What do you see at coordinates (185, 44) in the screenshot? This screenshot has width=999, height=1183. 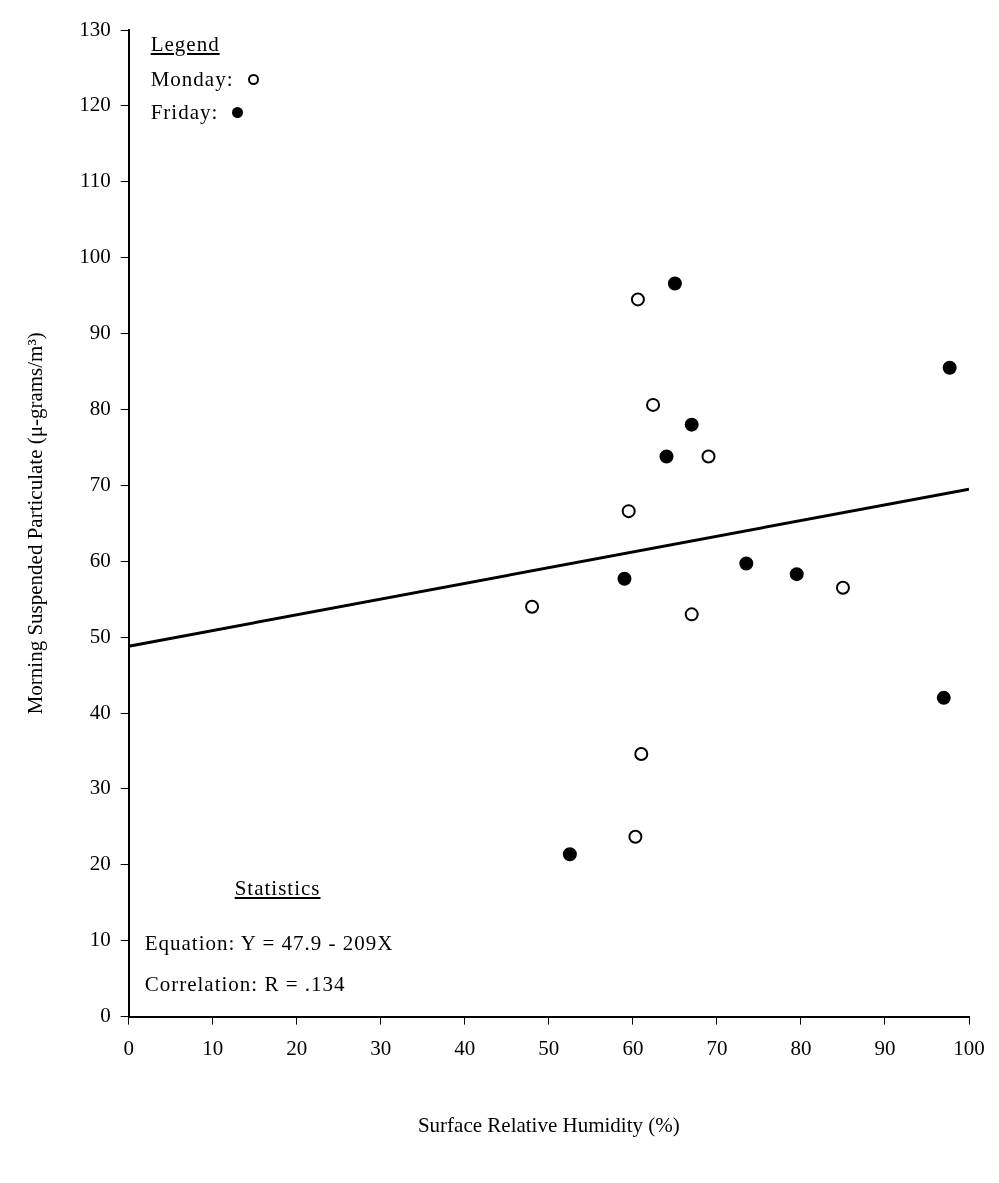 I see `legend-title: Legend` at bounding box center [185, 44].